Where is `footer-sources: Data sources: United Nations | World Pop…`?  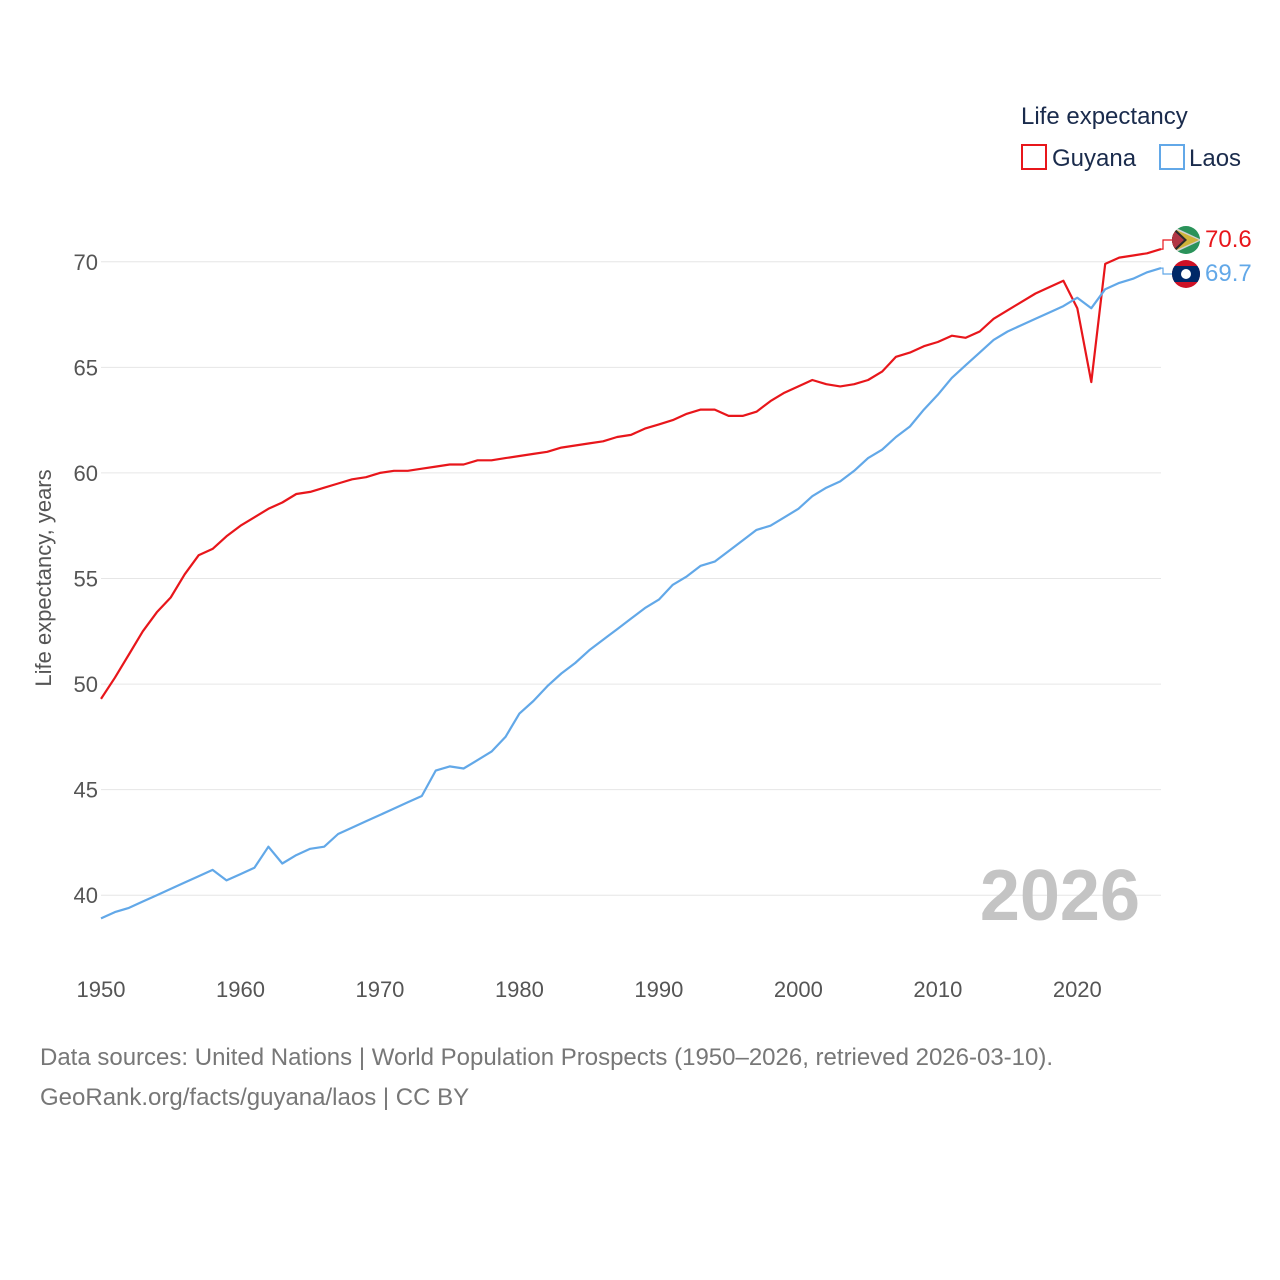
footer-sources: Data sources: United Nations | World Pop… is located at coordinates (547, 1057).